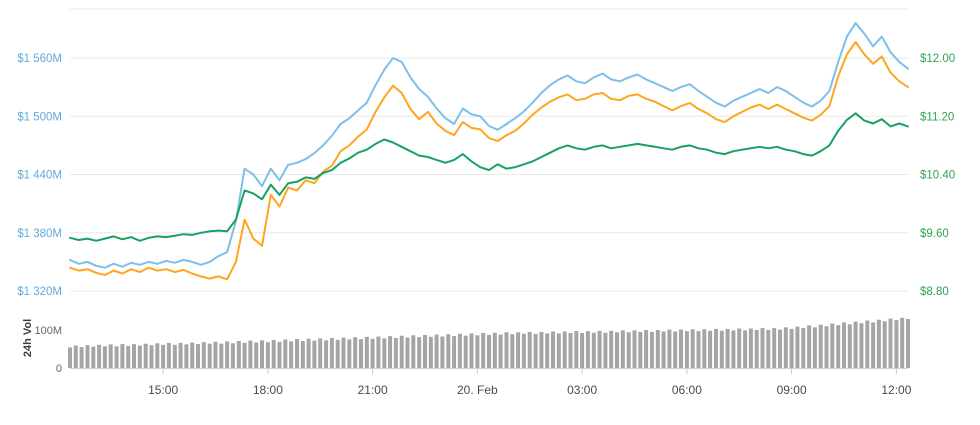 This screenshot has width=980, height=425. Describe the element at coordinates (39, 176) in the screenshot. I see `left-axis-label: $1 440M` at that location.